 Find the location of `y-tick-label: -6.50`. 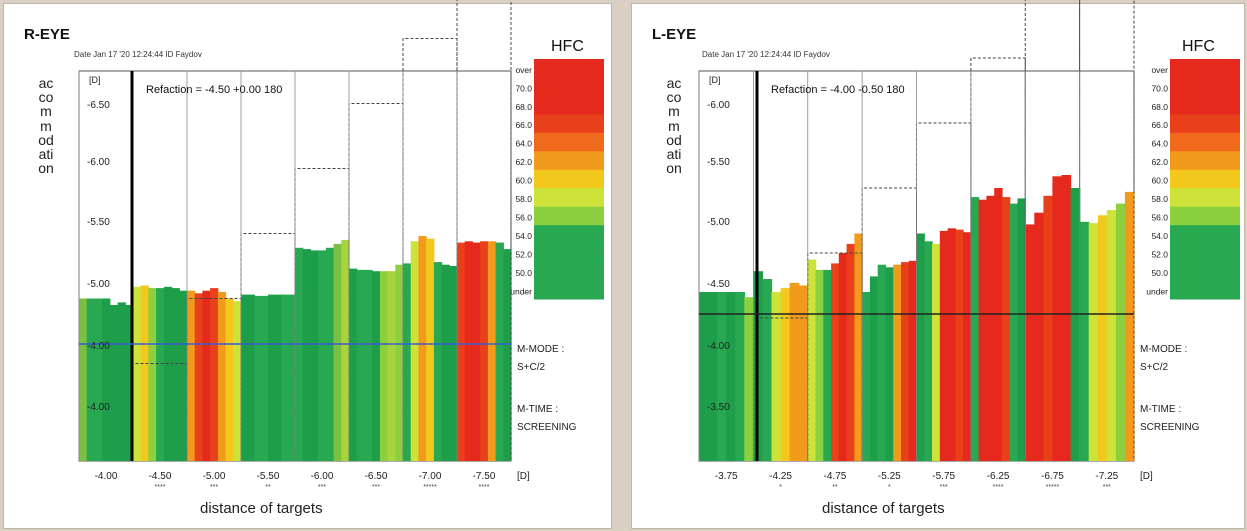

y-tick-label: -6.50 is located at coordinates (98, 105).